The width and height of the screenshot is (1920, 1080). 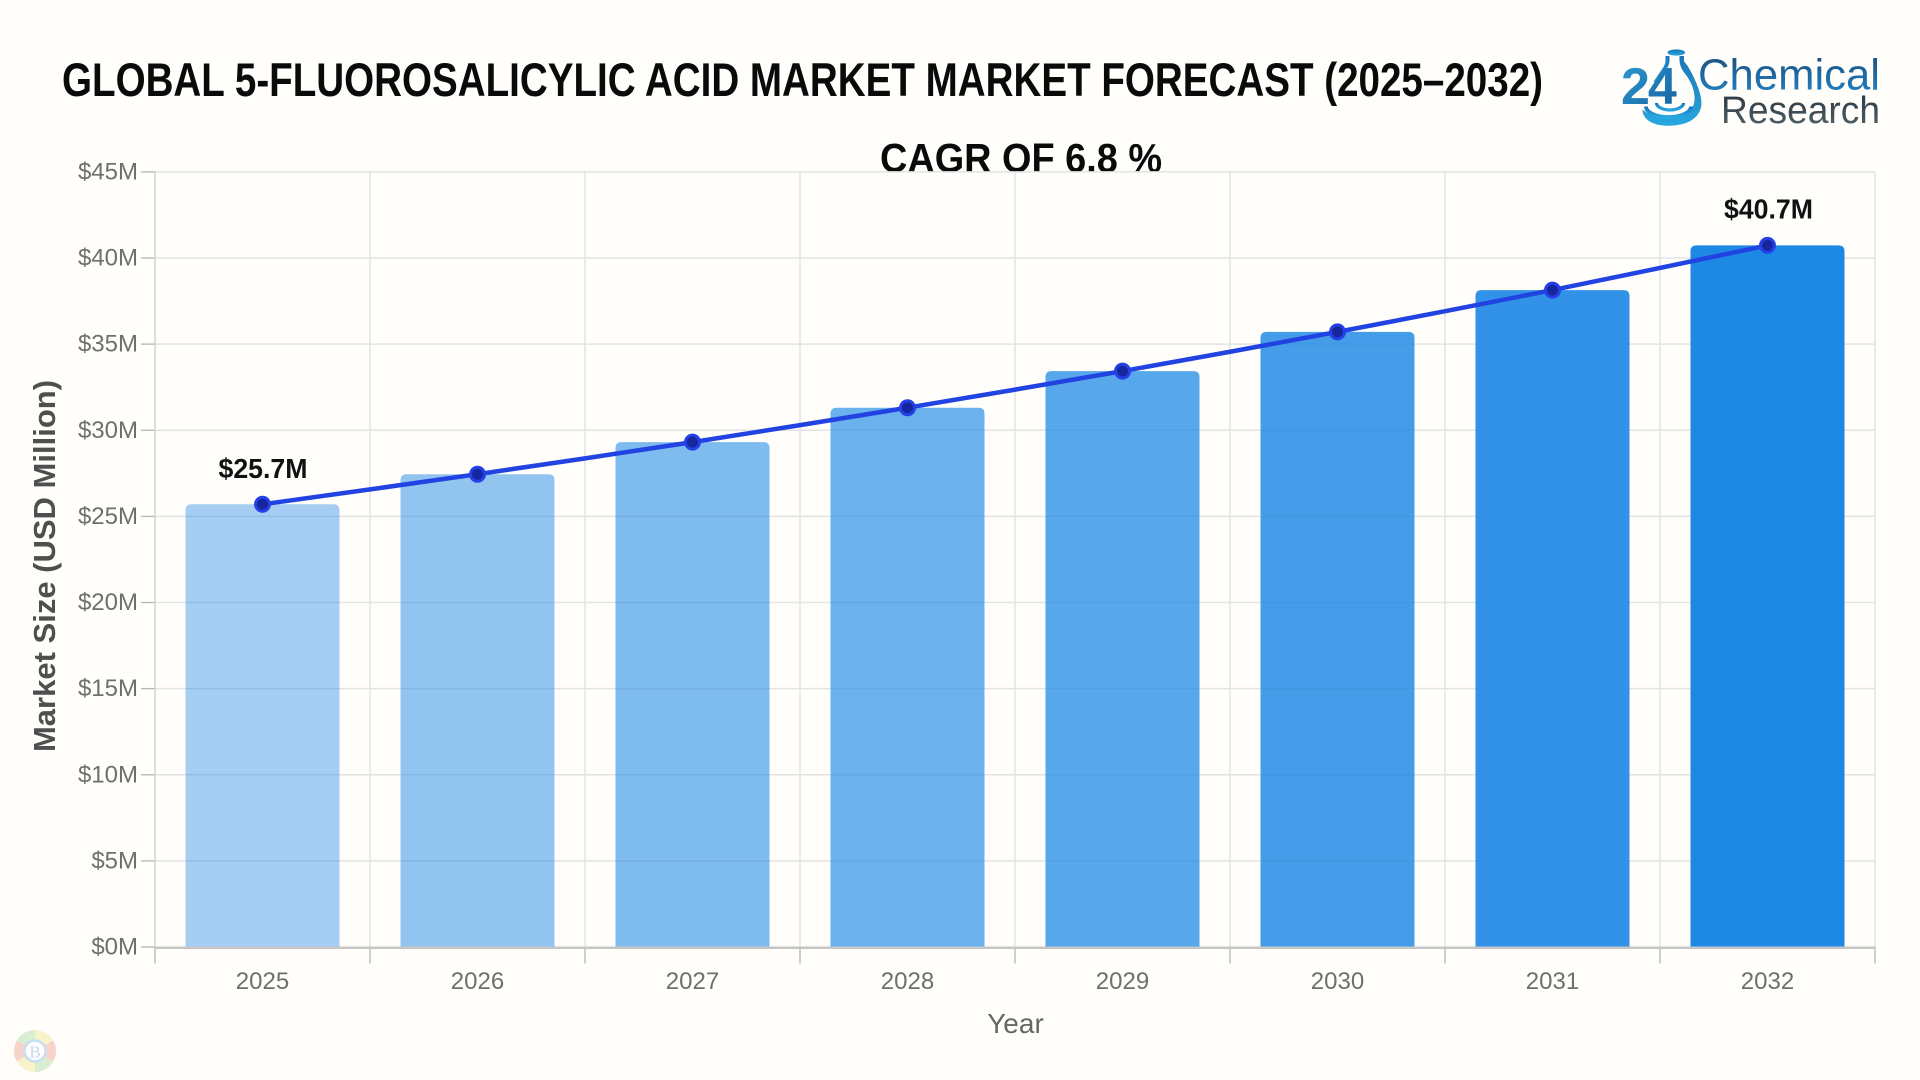 What do you see at coordinates (1800, 111) in the screenshot?
I see `svg-text: Research` at bounding box center [1800, 111].